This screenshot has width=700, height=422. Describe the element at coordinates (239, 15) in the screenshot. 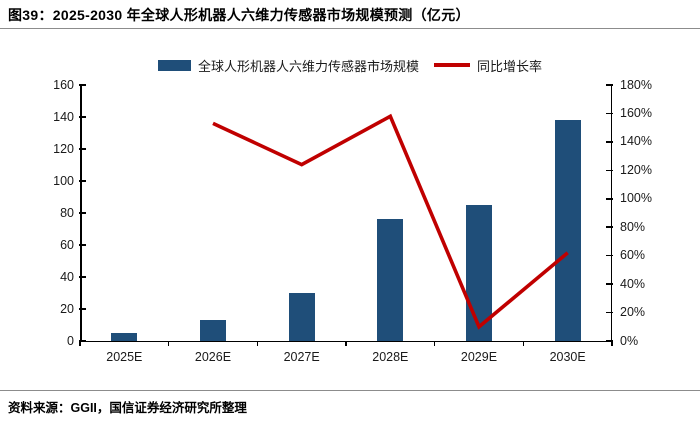

I see `figure-title: 图39：2025-2030 年全球人形机器人六维力传感器市场规模预测（亿元）` at that location.